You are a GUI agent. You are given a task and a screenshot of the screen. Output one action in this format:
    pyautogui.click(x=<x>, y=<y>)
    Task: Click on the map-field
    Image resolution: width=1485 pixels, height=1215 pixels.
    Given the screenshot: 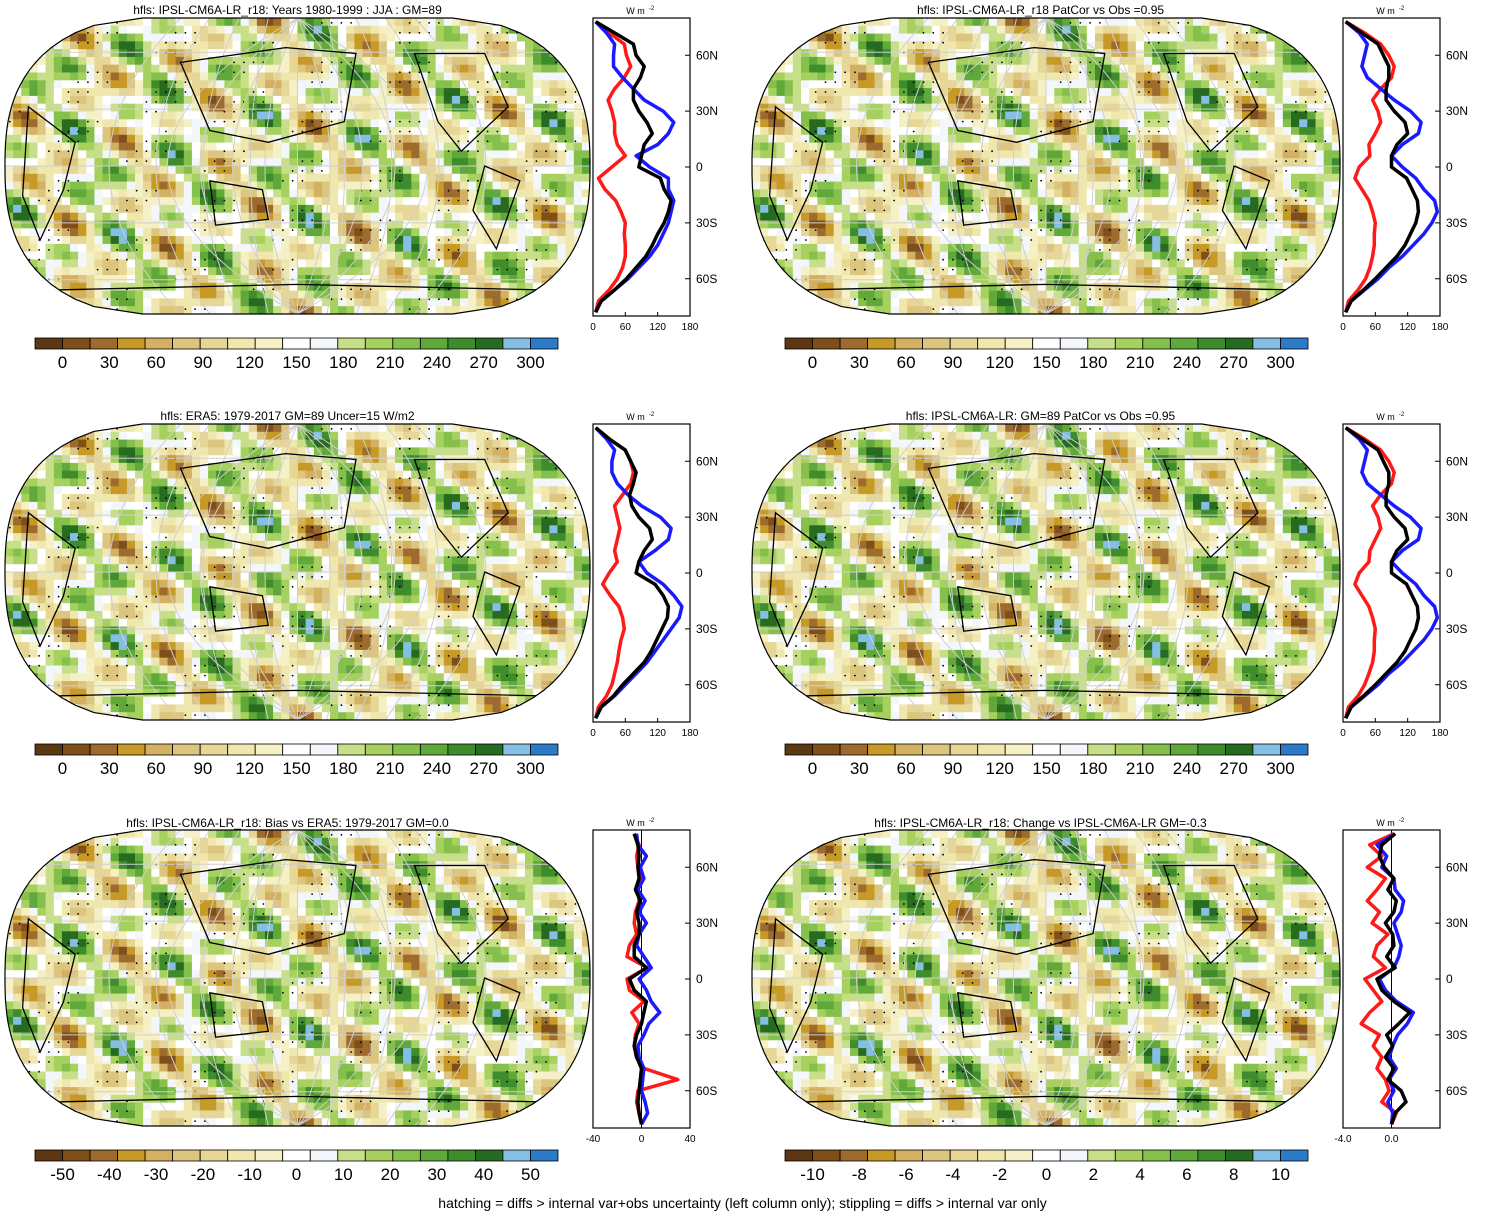 What is the action you would take?
    pyautogui.click(x=1046, y=572)
    